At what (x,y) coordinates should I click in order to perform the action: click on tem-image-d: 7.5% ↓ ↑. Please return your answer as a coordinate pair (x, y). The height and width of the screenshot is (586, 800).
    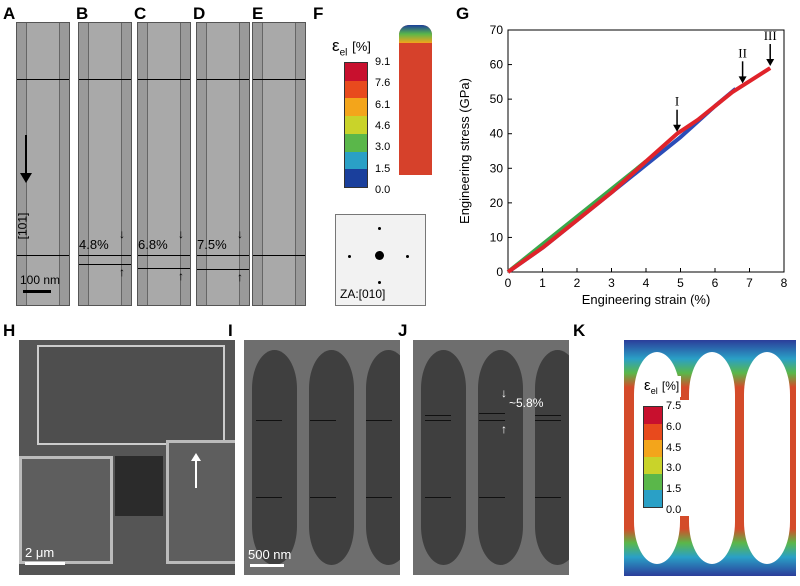
    Looking at the image, I should click on (223, 164).